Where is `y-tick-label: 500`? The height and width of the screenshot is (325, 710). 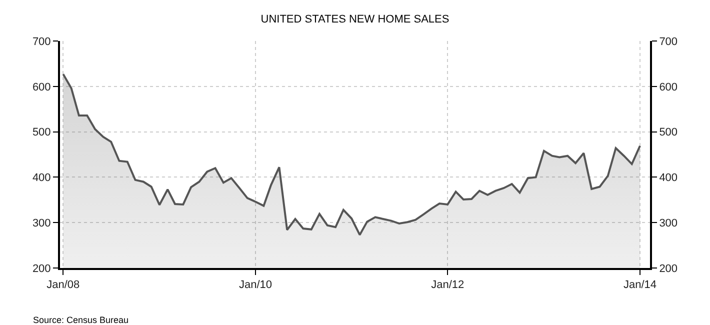
y-tick-label: 500 is located at coordinates (41, 132).